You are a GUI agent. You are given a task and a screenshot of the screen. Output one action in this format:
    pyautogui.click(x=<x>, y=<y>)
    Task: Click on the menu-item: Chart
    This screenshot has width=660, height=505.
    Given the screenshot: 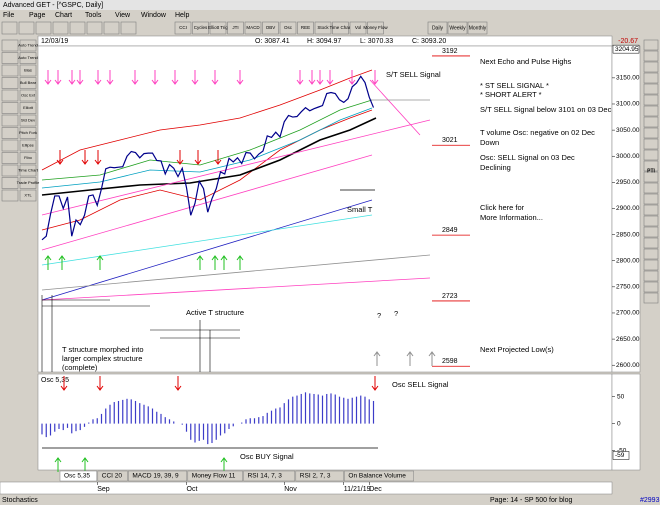 What is the action you would take?
    pyautogui.click(x=63, y=15)
    